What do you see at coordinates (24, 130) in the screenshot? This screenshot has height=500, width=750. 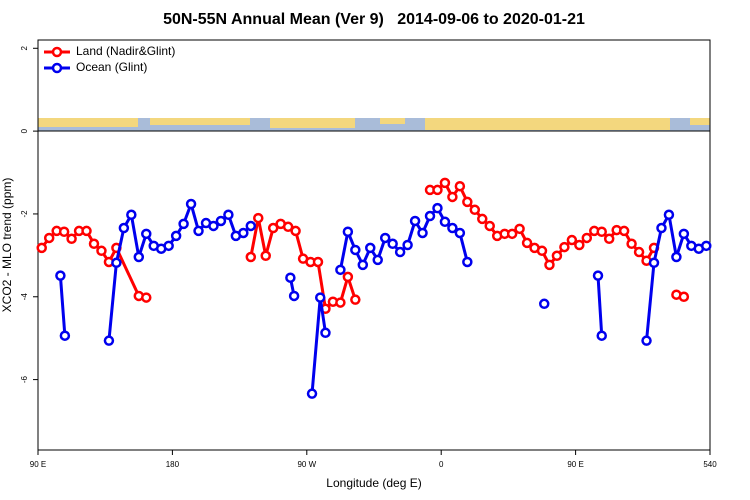 I see `y-tick-label: 0` at bounding box center [24, 130].